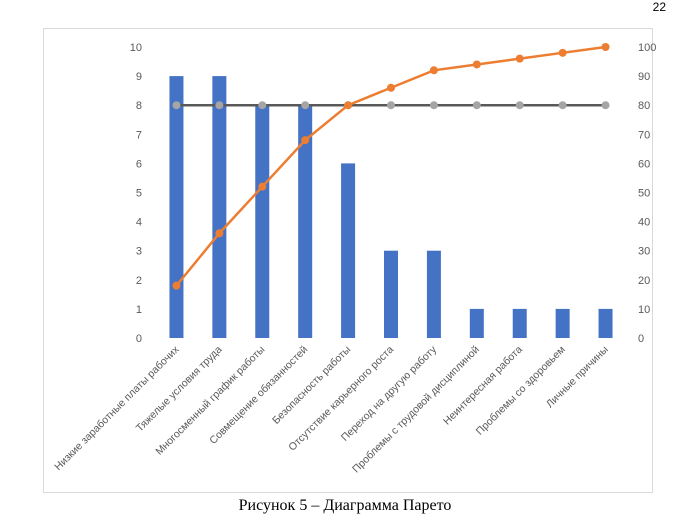 Image resolution: width=690 pixels, height=523 pixels. I want to click on left-axis-ticks: 0 1 2 3 4 5 6 7 8 9 10, so click(136, 193).